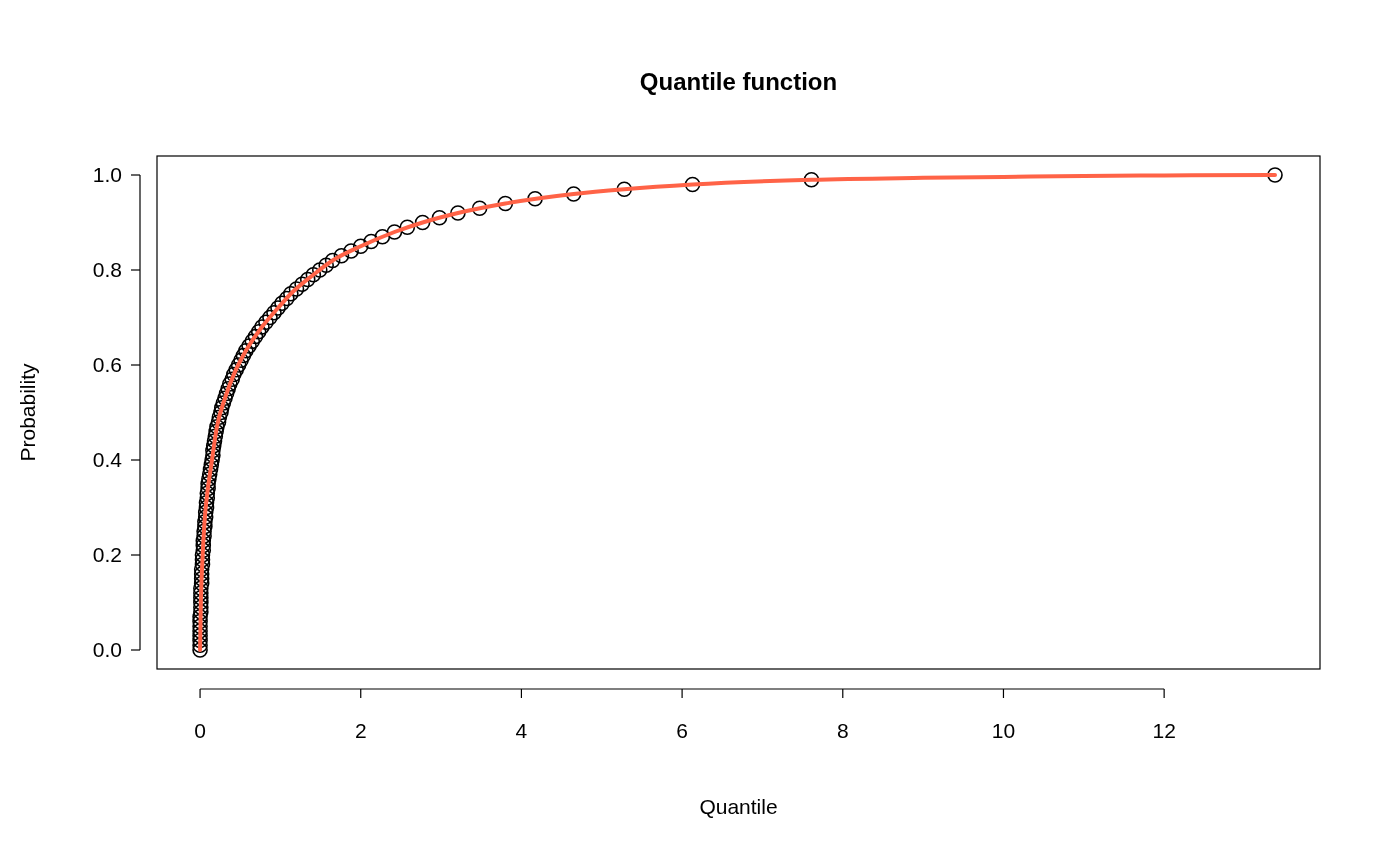 The height and width of the screenshot is (866, 1400). What do you see at coordinates (107, 460) in the screenshot?
I see `y-tick-label: 0.4` at bounding box center [107, 460].